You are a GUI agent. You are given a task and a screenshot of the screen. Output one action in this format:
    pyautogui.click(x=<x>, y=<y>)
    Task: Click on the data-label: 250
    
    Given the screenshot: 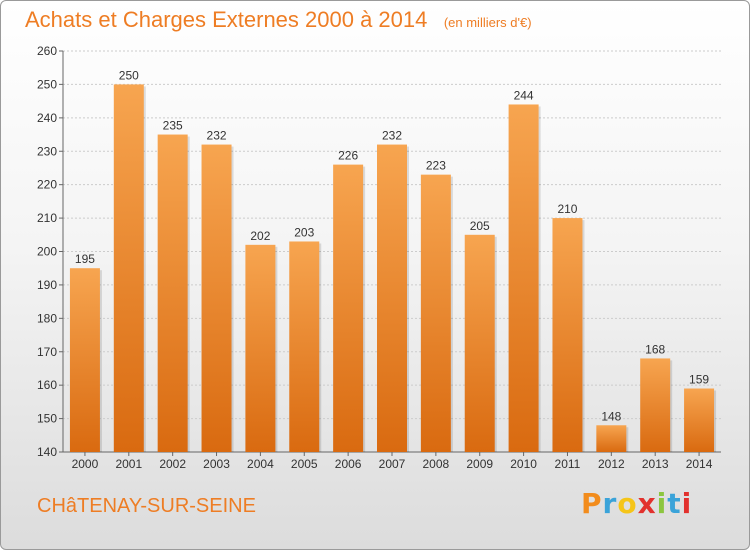 What is the action you would take?
    pyautogui.click(x=129, y=75)
    